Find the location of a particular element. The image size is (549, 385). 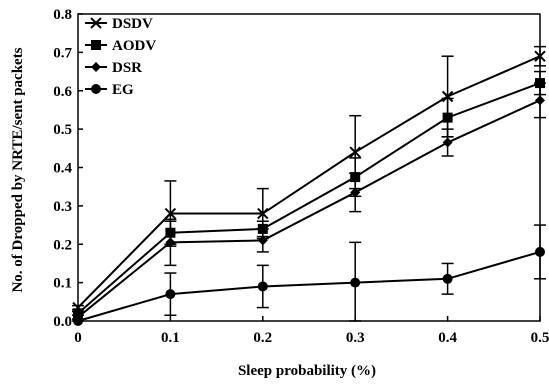

x-tick-label: 0.3 is located at coordinates (355, 338).